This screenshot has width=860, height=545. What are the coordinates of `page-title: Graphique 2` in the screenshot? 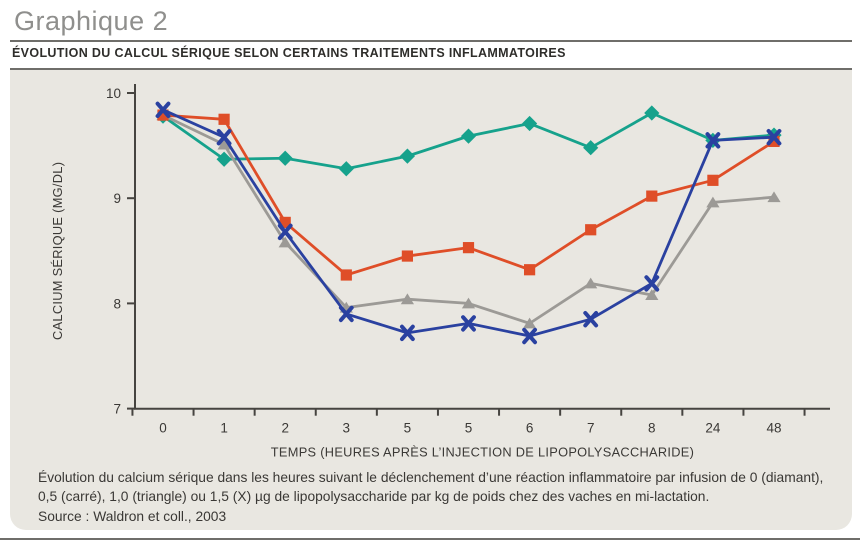 It's located at (91, 21).